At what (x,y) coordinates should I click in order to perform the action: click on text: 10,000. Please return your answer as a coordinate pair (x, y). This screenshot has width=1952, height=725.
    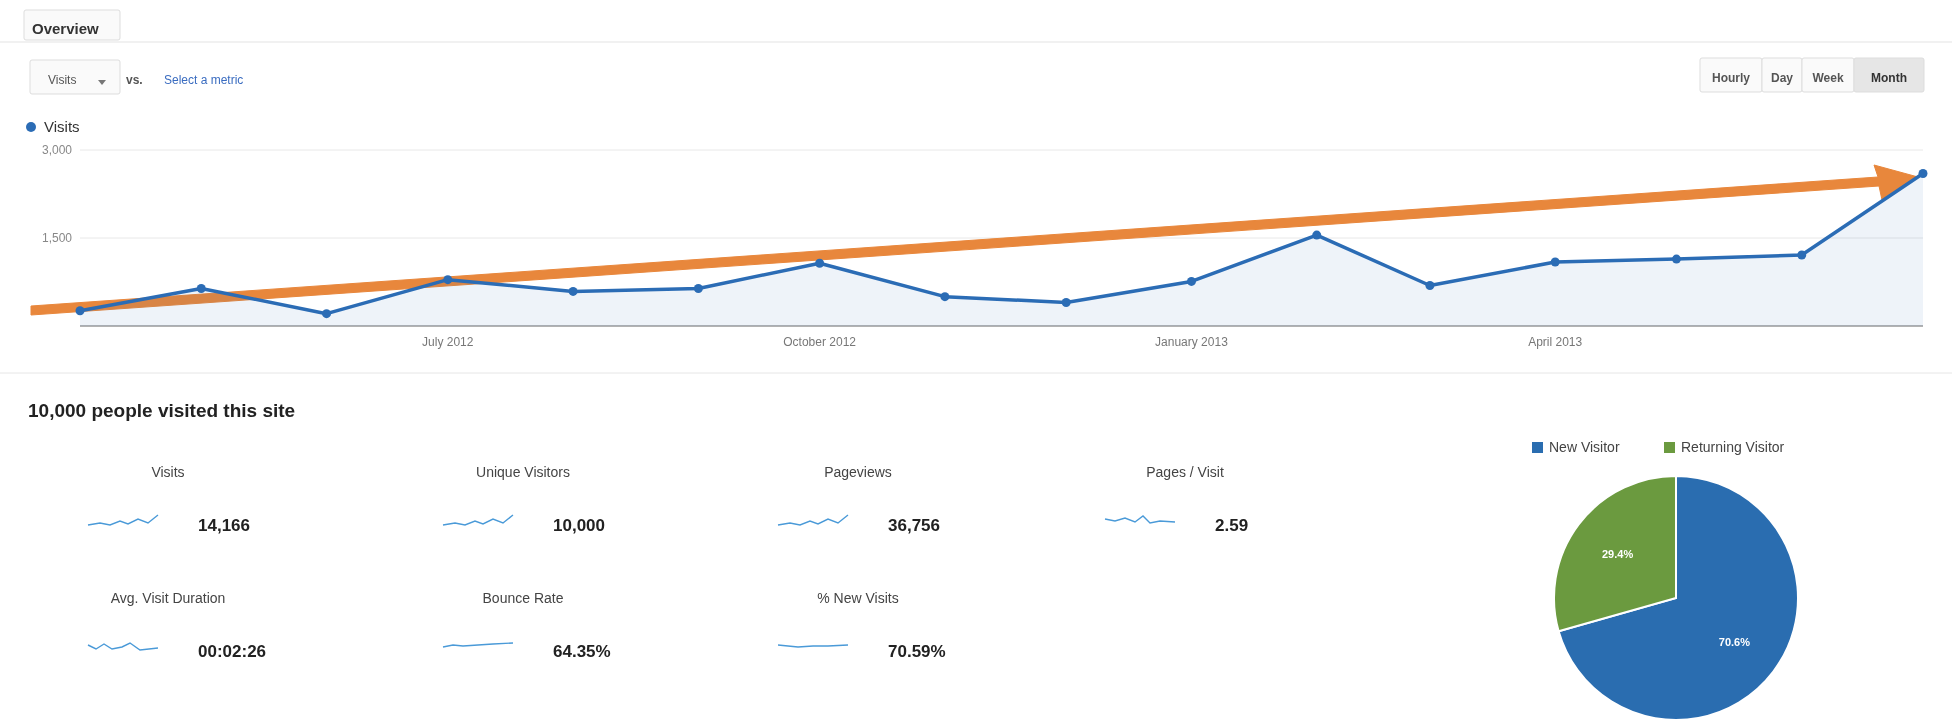
    Looking at the image, I should click on (579, 525).